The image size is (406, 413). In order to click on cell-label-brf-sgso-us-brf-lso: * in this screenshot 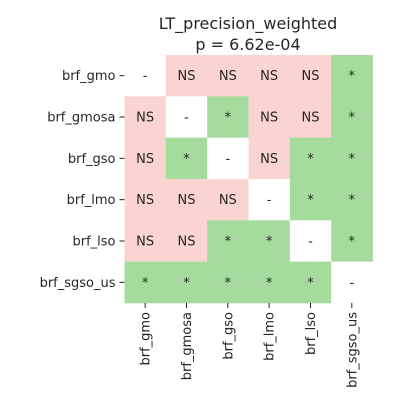, I will do `click(310, 283)`.